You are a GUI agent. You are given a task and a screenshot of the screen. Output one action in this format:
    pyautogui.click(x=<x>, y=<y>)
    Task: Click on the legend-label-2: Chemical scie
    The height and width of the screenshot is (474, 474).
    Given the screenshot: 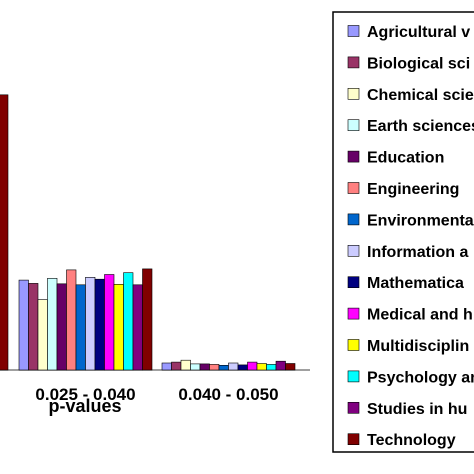 What is the action you would take?
    pyautogui.click(x=420, y=95)
    